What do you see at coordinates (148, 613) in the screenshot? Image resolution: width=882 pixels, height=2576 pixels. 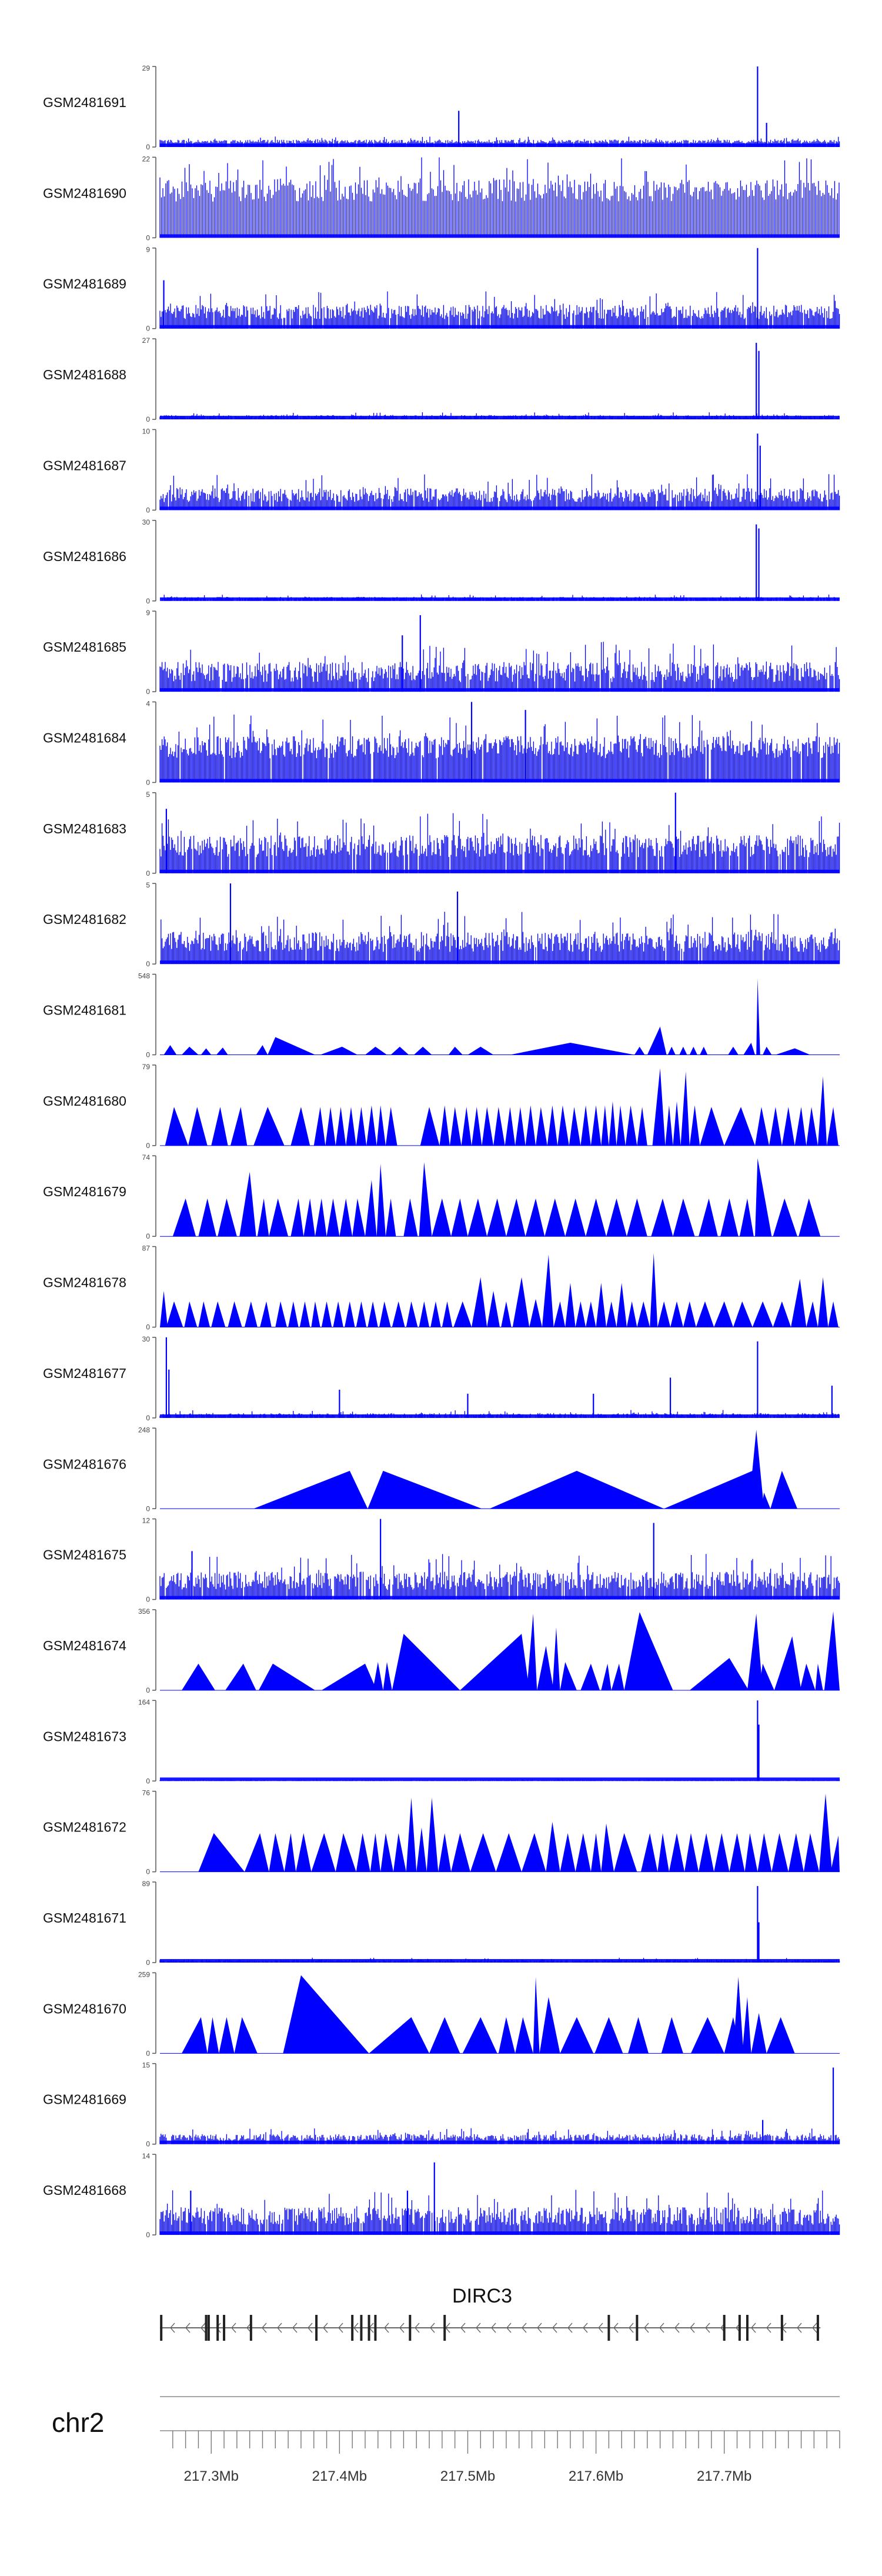 I see `y-max-tick-label: 9` at bounding box center [148, 613].